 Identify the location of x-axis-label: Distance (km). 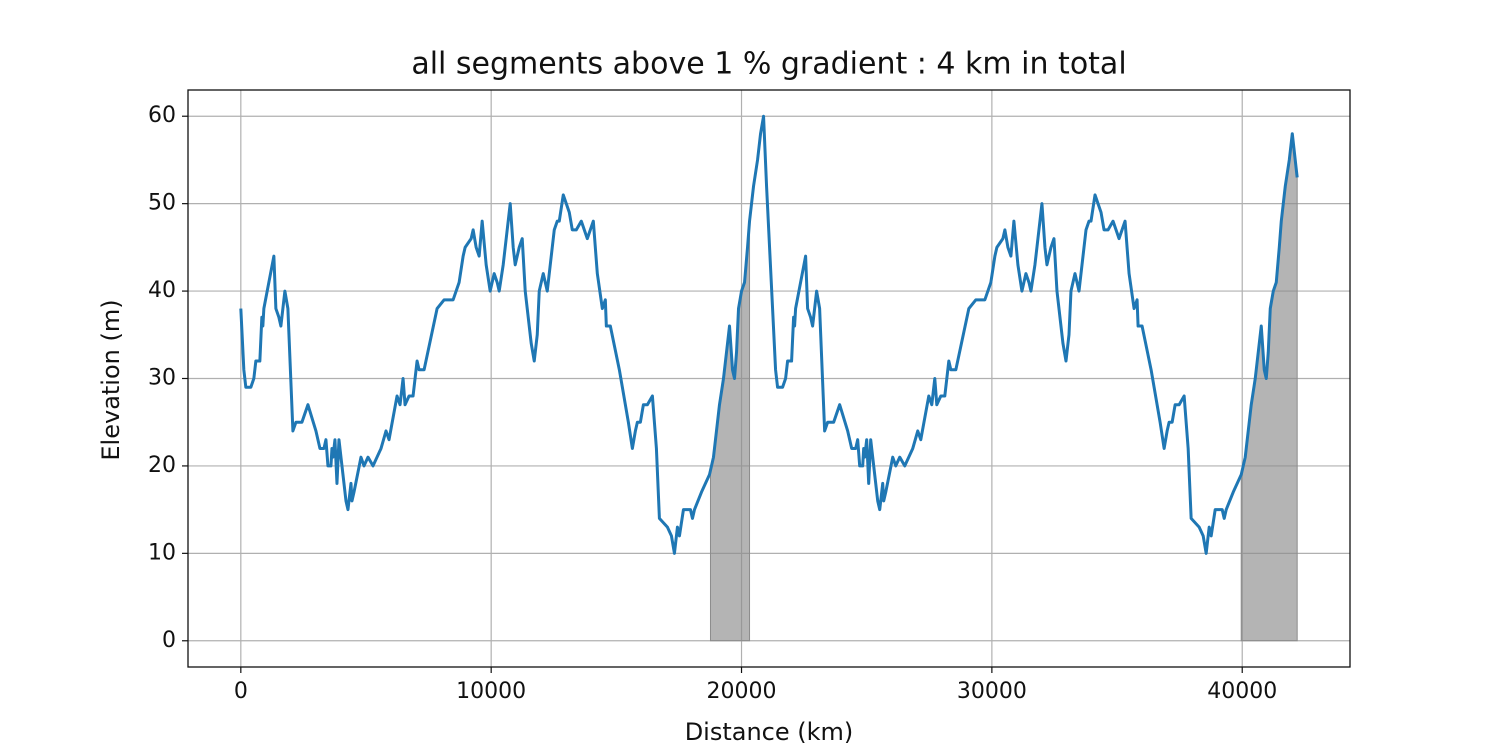
(769, 732).